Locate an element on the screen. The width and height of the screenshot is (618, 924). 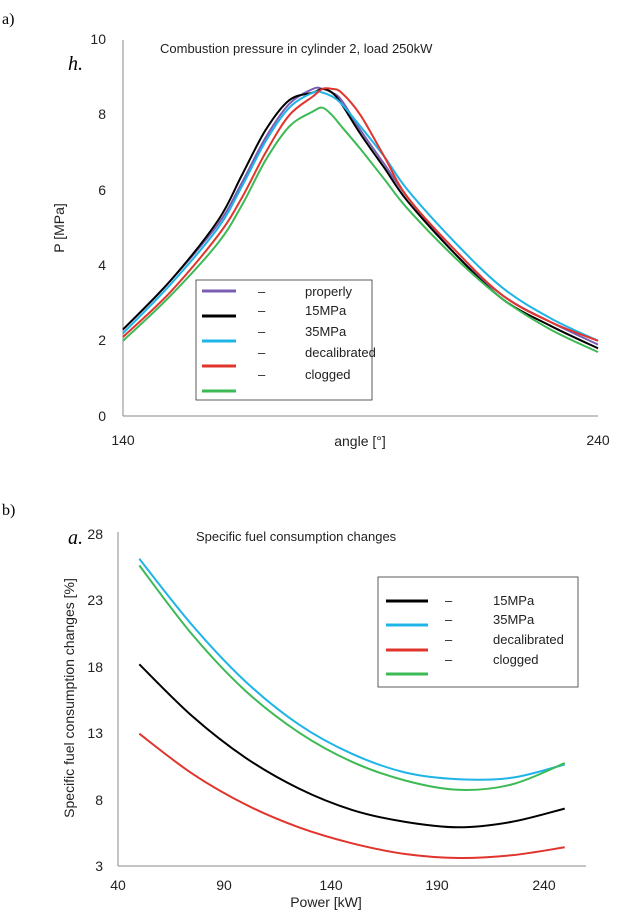
chart-b-x-tick: 140 is located at coordinates (331, 885).